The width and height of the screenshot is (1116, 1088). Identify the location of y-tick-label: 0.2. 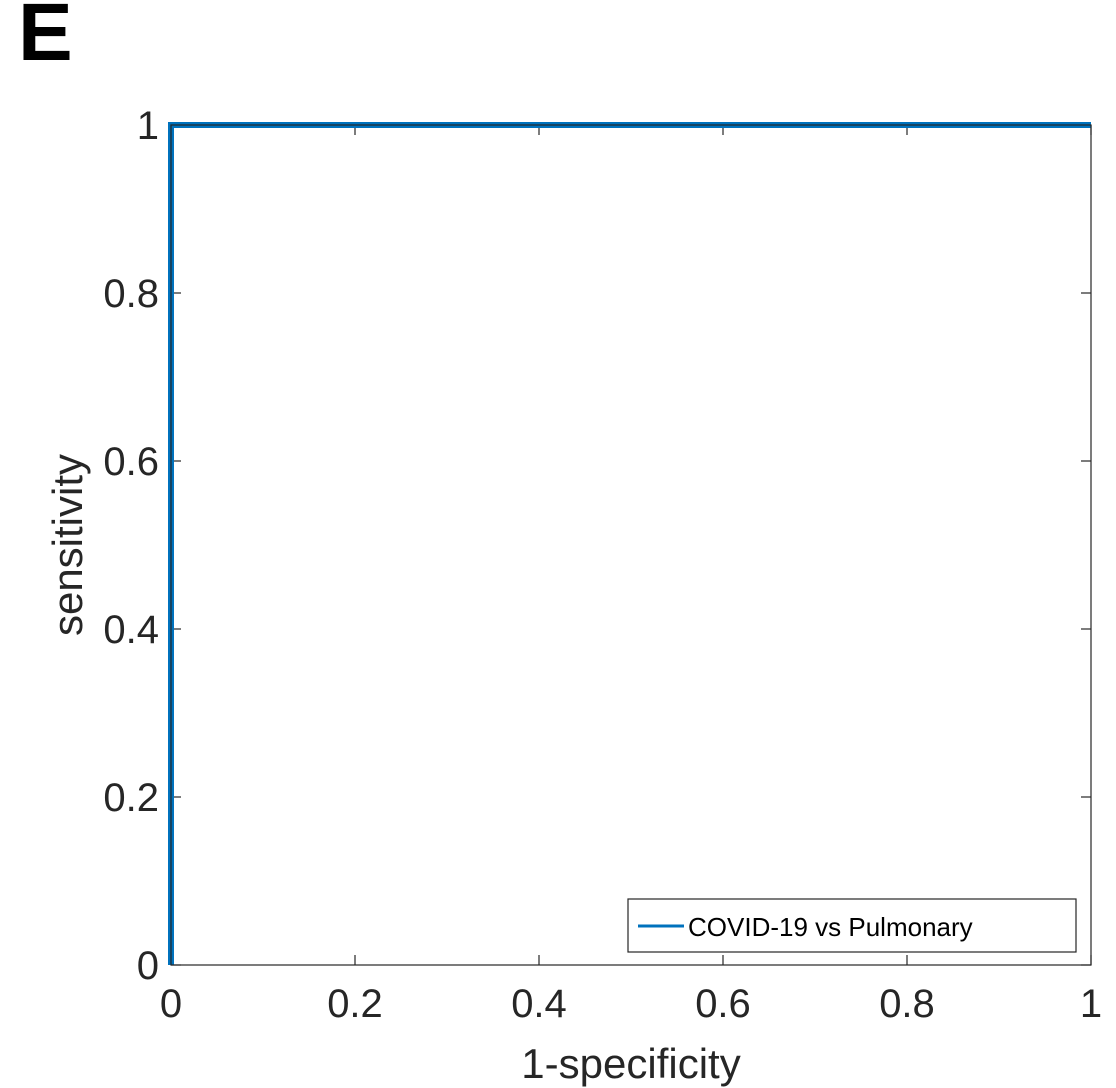
(131, 798).